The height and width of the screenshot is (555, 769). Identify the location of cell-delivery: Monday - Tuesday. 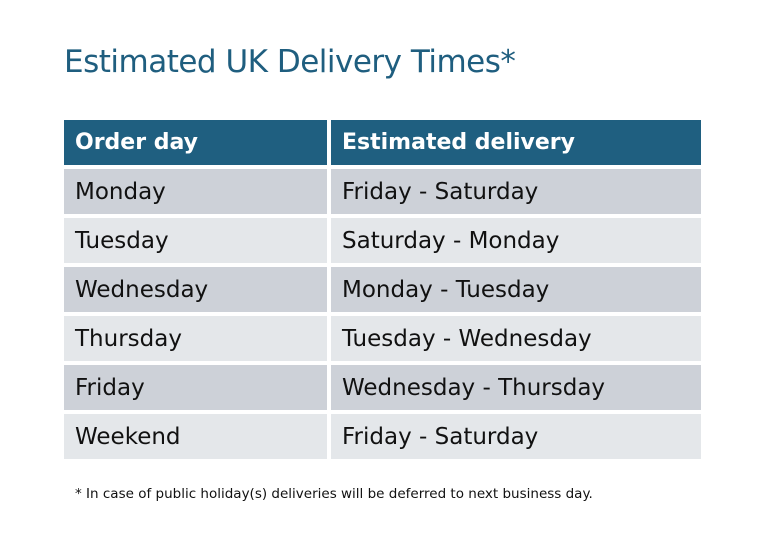
(516, 289).